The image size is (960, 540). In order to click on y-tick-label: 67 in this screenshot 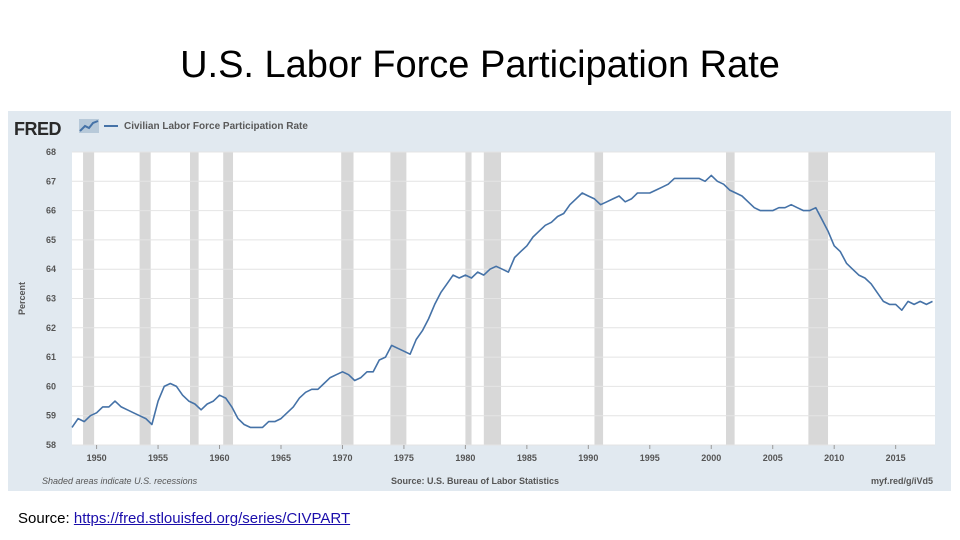, I will do `click(51, 181)`.